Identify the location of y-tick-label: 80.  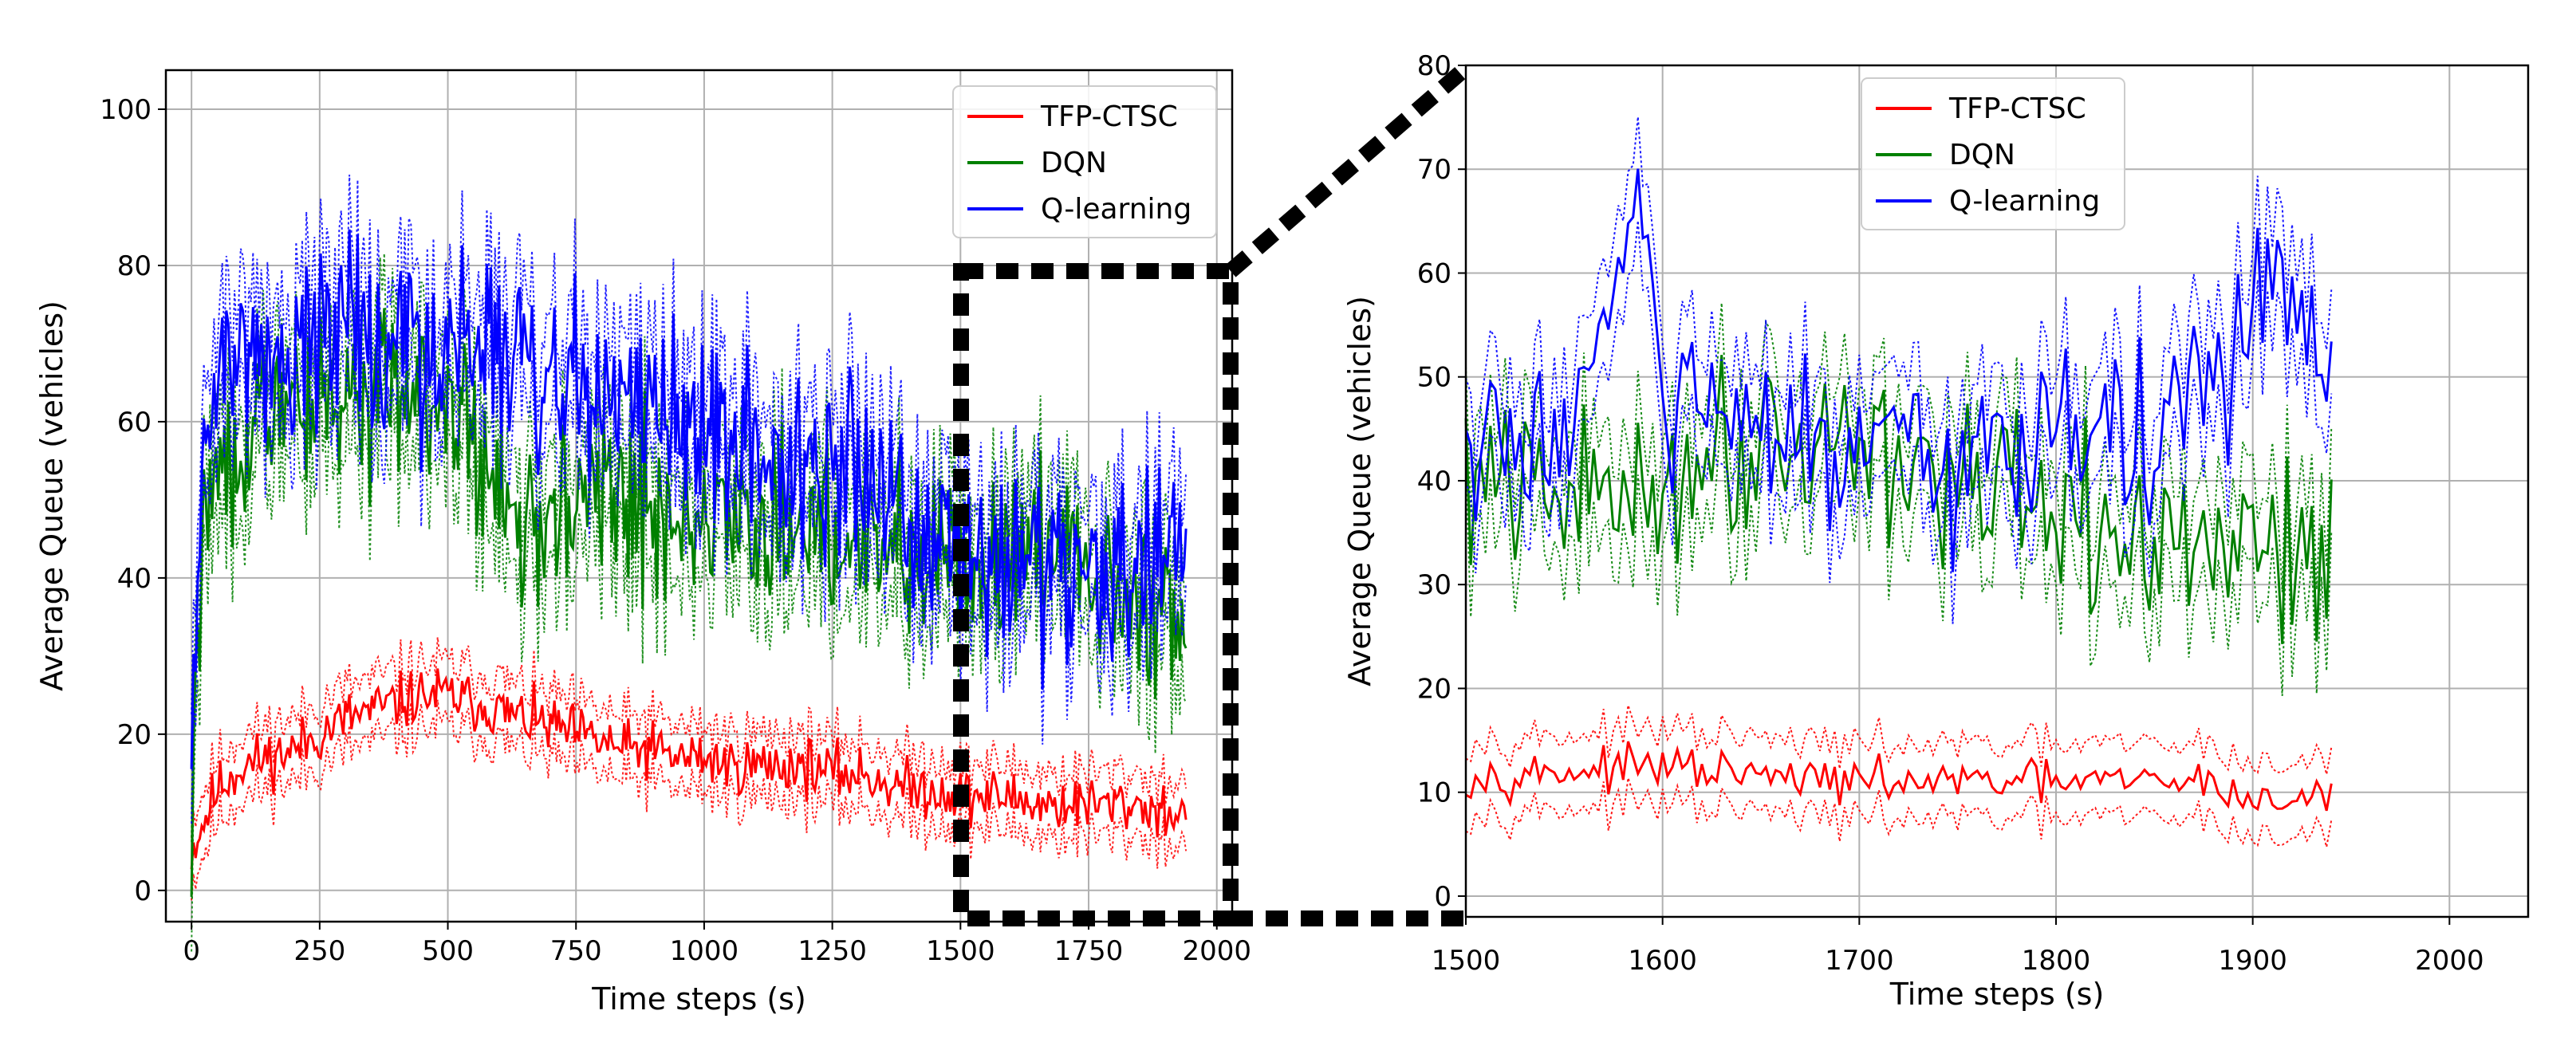
(134, 266).